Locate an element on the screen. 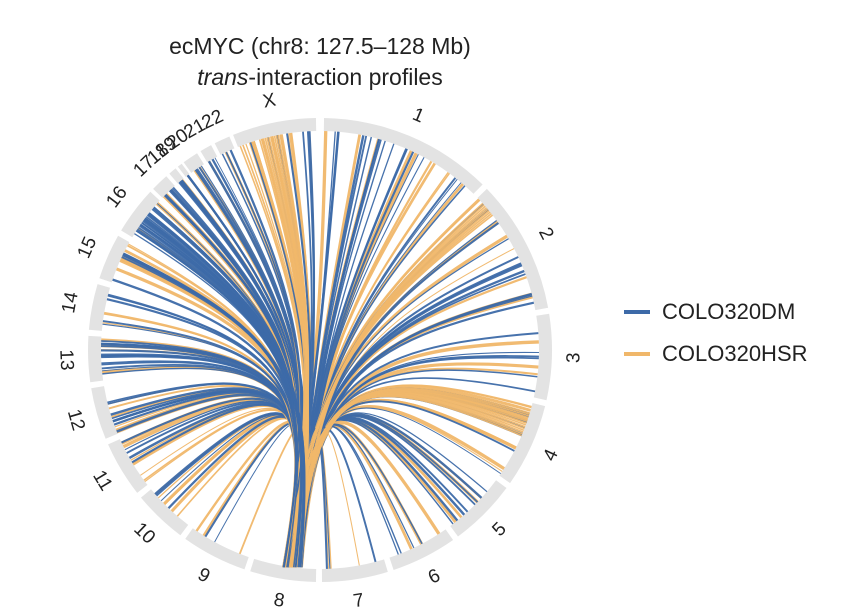 Image resolution: width=868 pixels, height=613 pixels. chromosome-label-6: 6 is located at coordinates (434, 577).